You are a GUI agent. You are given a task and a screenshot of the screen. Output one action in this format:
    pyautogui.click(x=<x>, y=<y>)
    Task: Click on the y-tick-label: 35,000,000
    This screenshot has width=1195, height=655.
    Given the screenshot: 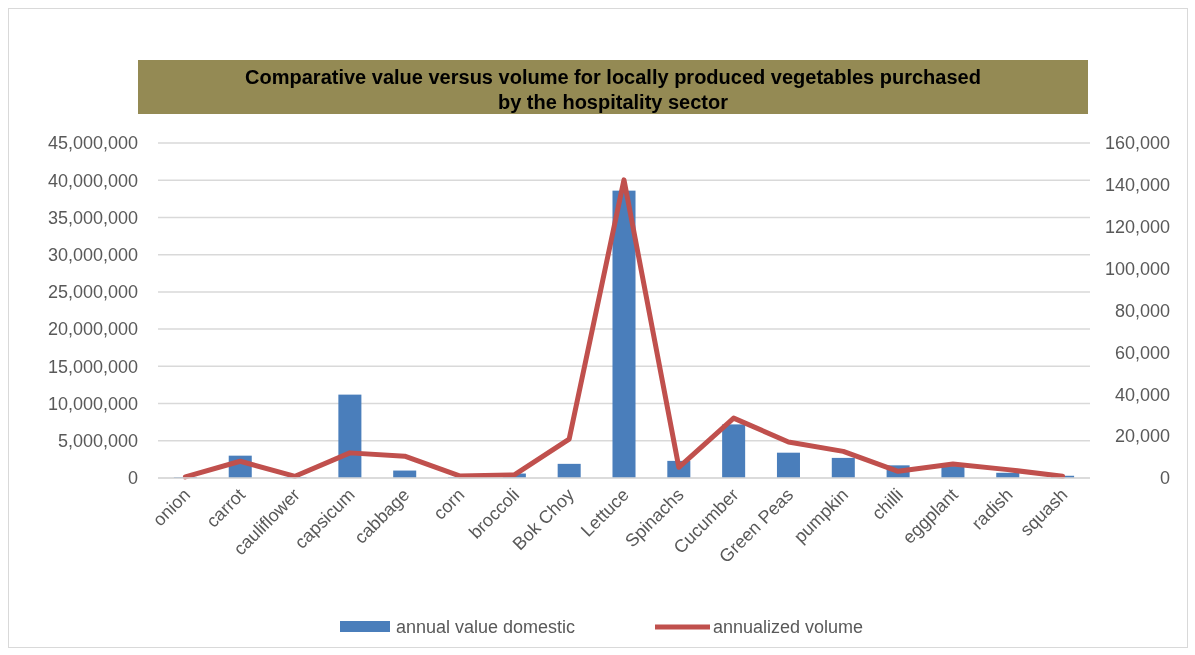 What is the action you would take?
    pyautogui.click(x=92, y=217)
    